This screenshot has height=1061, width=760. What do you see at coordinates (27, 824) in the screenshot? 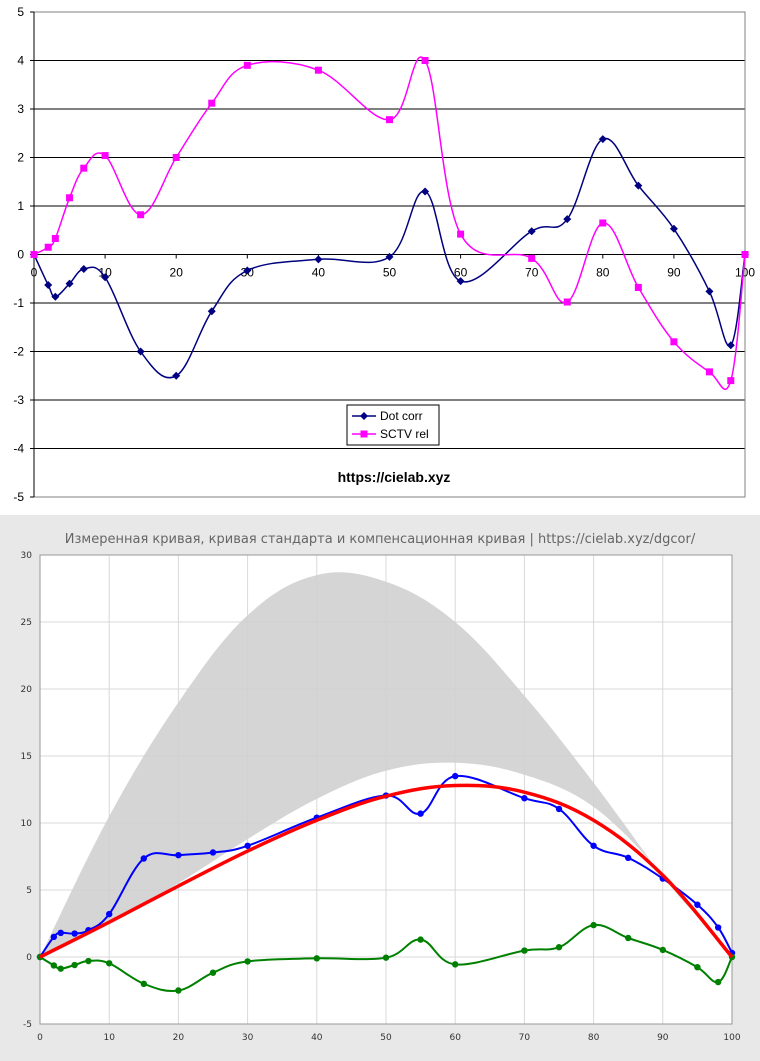
I see `y-tick-label: 10` at bounding box center [27, 824].